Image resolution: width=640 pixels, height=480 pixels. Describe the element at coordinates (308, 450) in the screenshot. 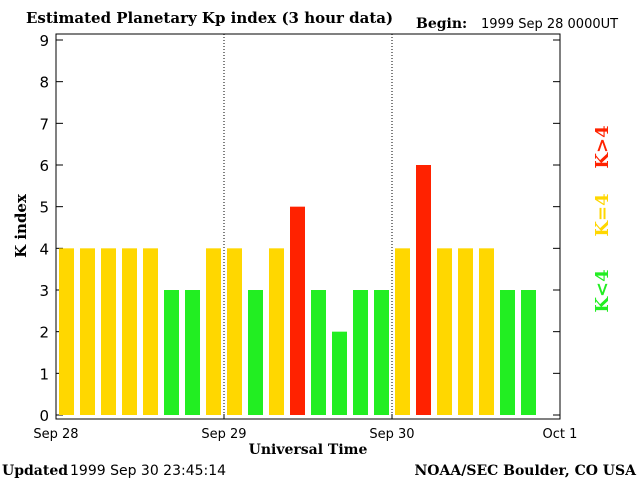

I see `x-axis-label: Universal Time` at that location.